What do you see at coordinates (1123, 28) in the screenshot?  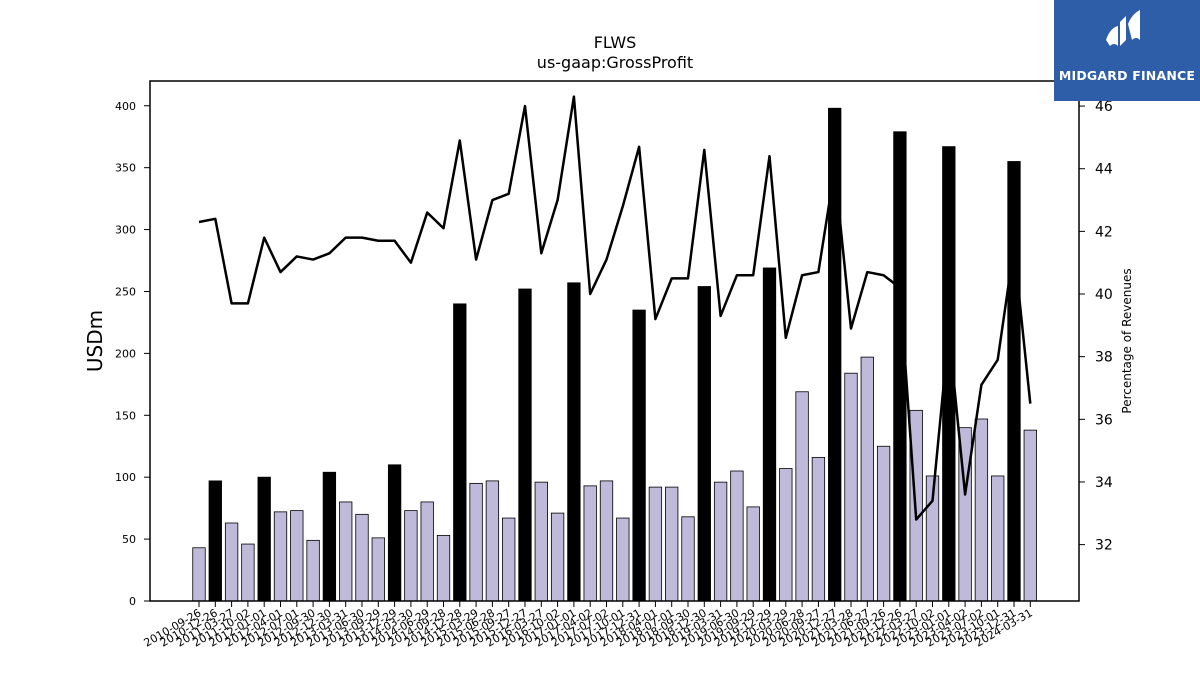 I see `logo-mark-icon` at bounding box center [1123, 28].